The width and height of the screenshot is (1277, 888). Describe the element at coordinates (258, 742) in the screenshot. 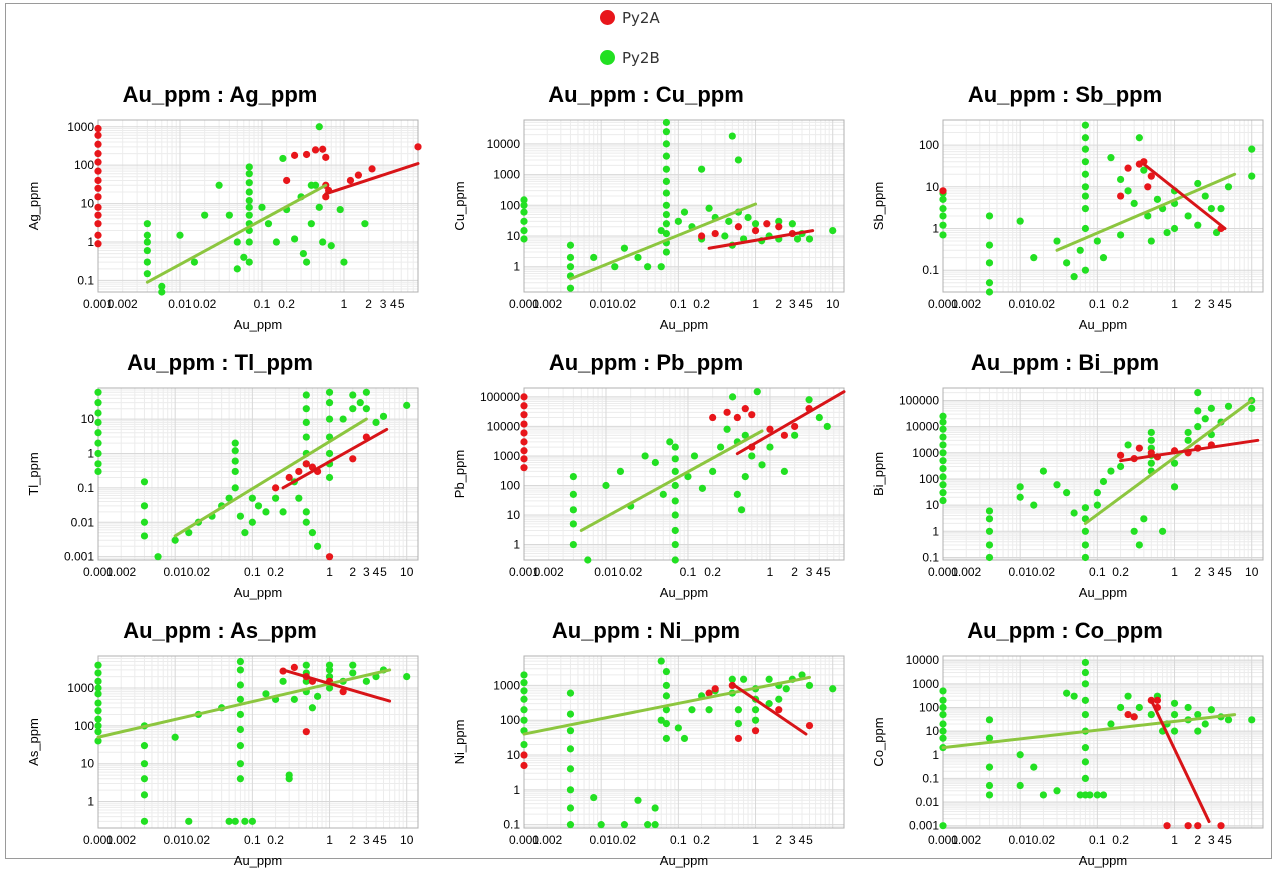

I see `plot-area` at that location.